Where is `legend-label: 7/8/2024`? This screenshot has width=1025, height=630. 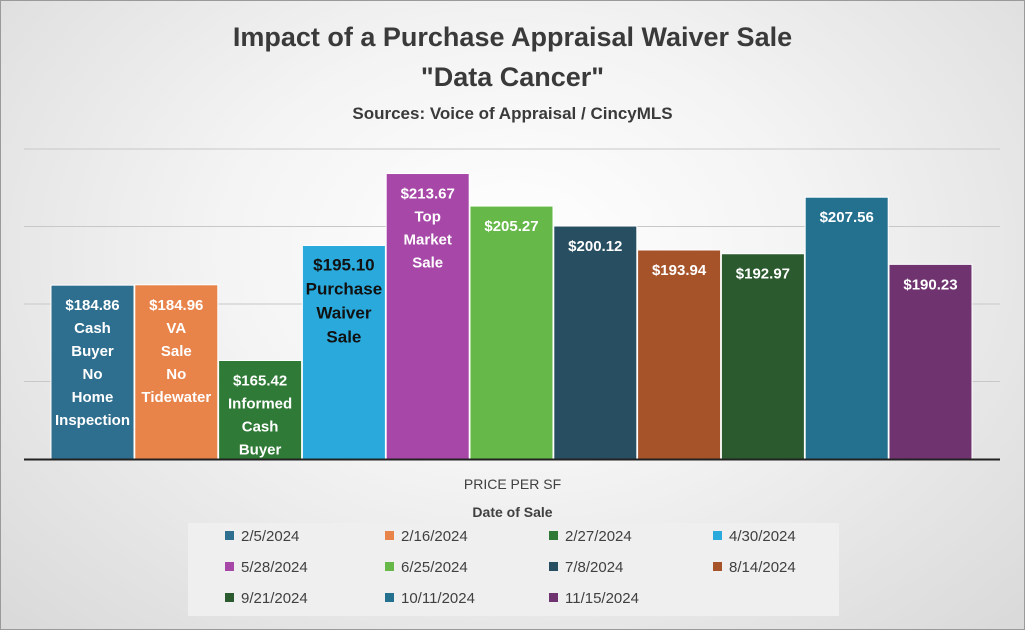
legend-label: 7/8/2024 is located at coordinates (594, 567).